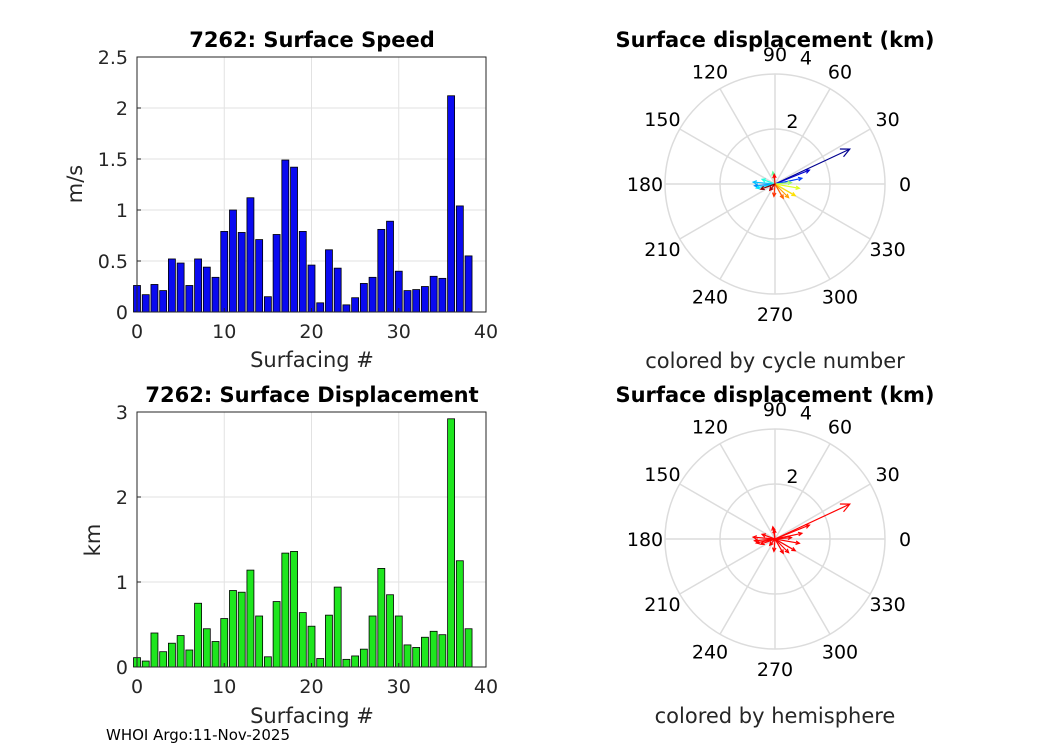  Describe the element at coordinates (122, 313) in the screenshot. I see `y-tick-label: 0` at that location.